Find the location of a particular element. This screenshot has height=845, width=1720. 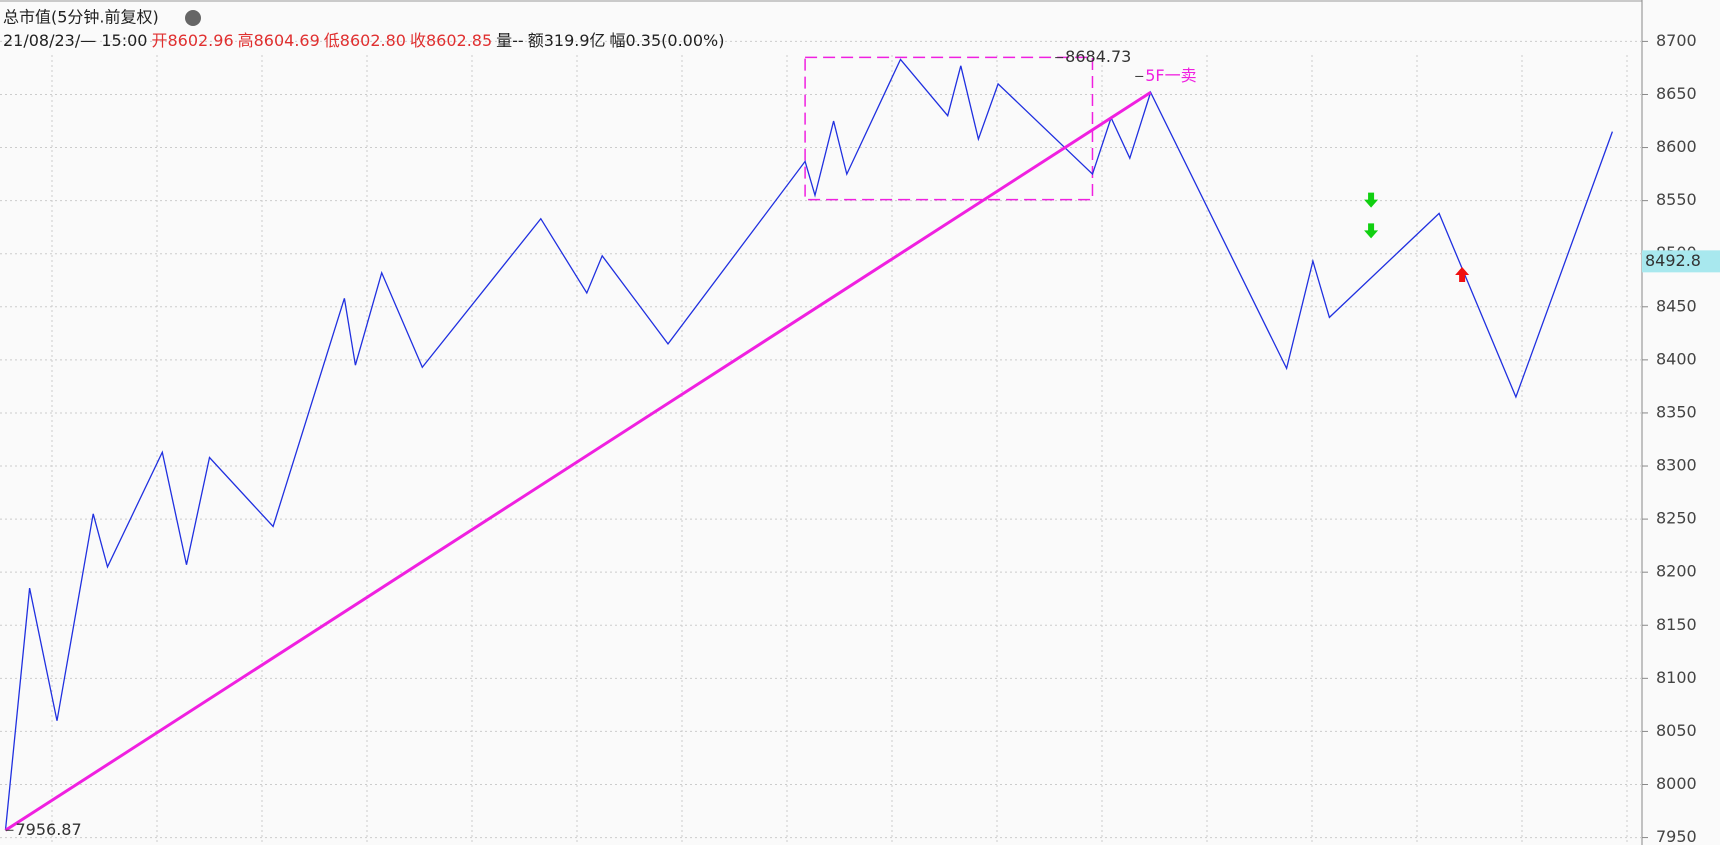

info-item: 收8602.85 is located at coordinates (451, 40).